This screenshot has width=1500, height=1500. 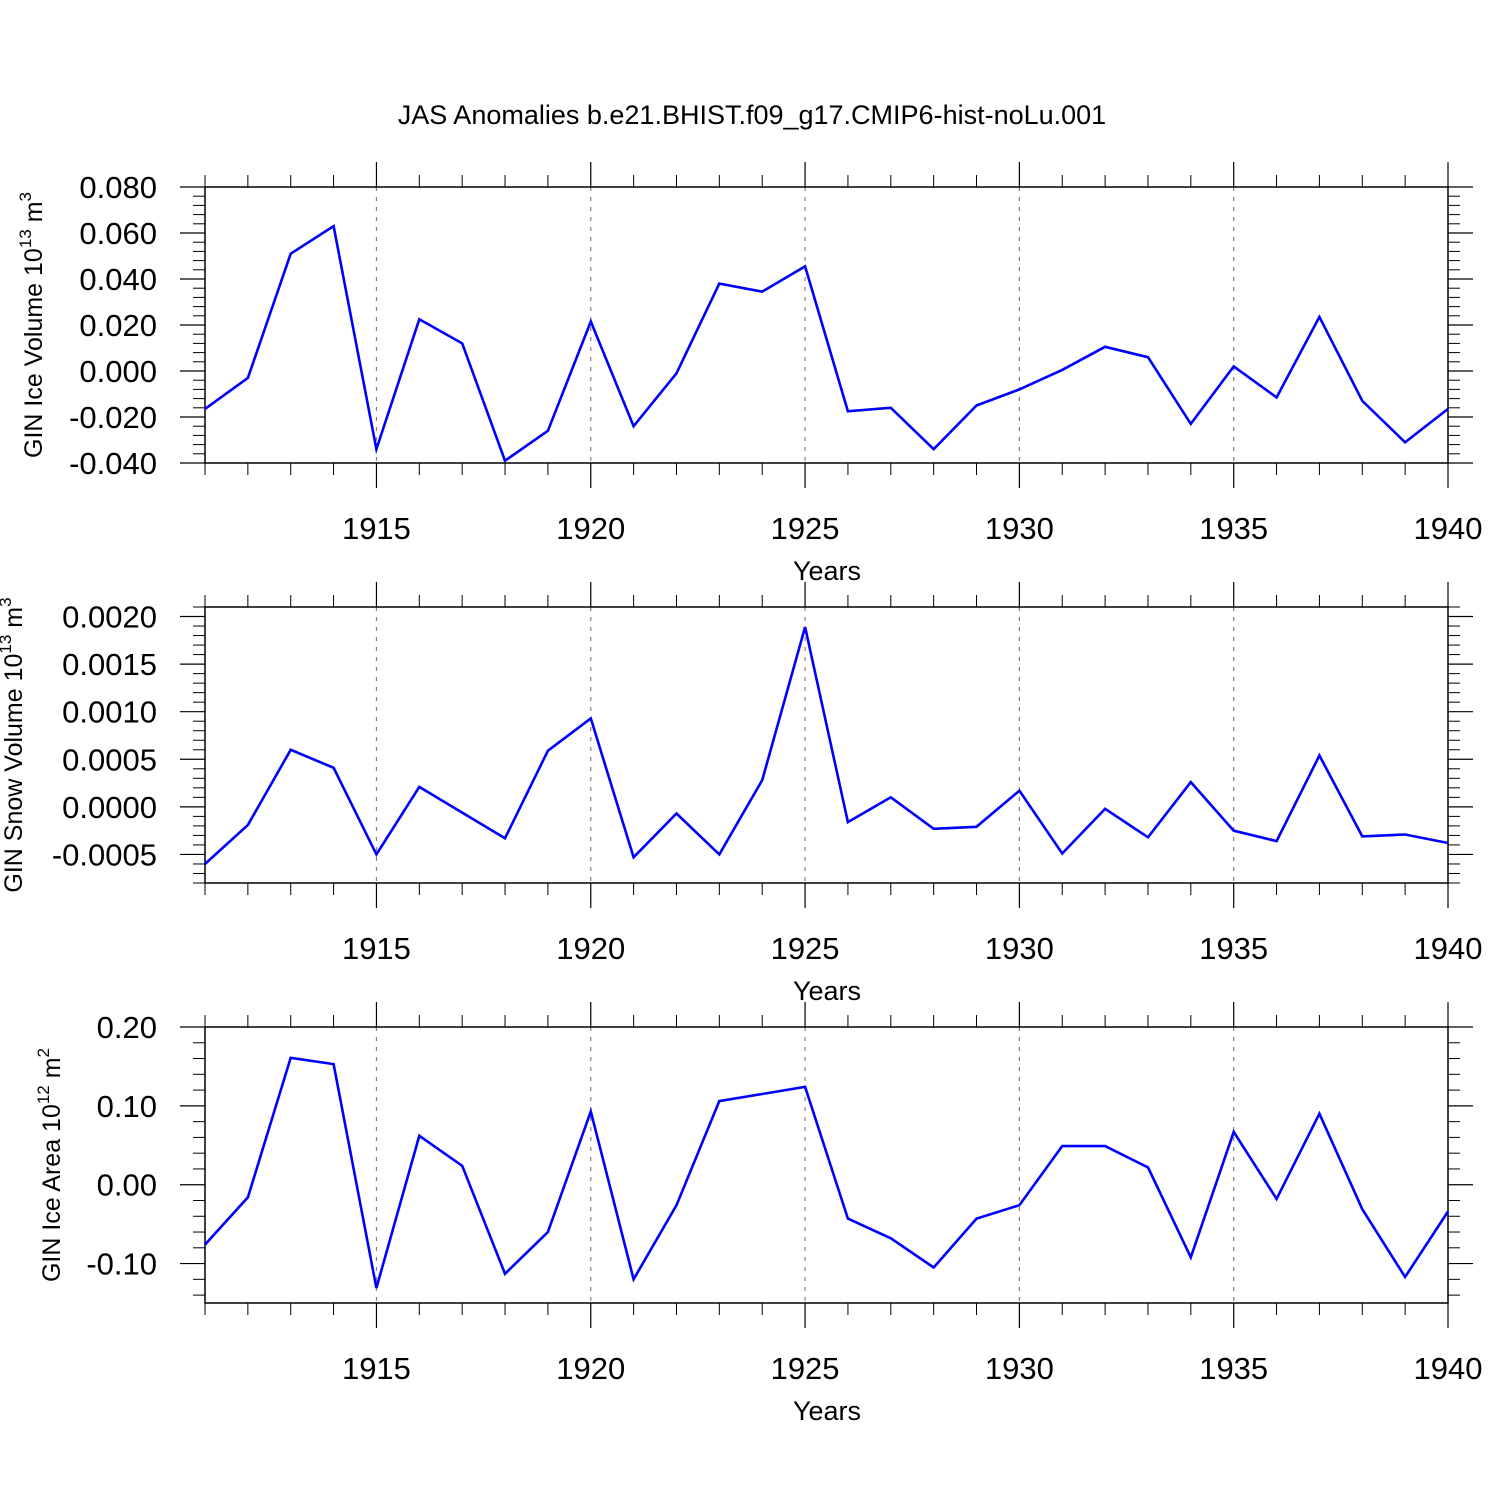 What do you see at coordinates (113, 463) in the screenshot?
I see `y-tick-label: -0.040` at bounding box center [113, 463].